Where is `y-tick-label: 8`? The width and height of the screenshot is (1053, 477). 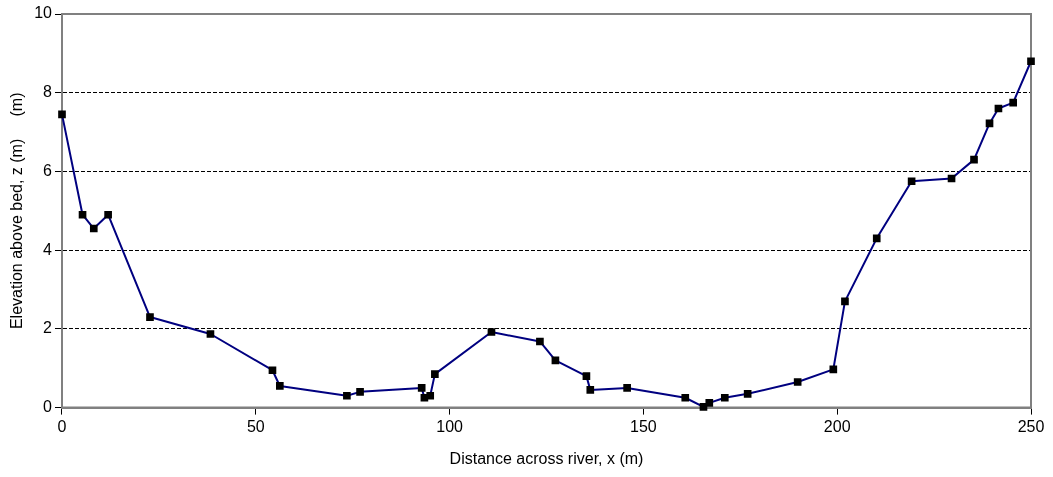 y-tick-label: 8 is located at coordinates (48, 92).